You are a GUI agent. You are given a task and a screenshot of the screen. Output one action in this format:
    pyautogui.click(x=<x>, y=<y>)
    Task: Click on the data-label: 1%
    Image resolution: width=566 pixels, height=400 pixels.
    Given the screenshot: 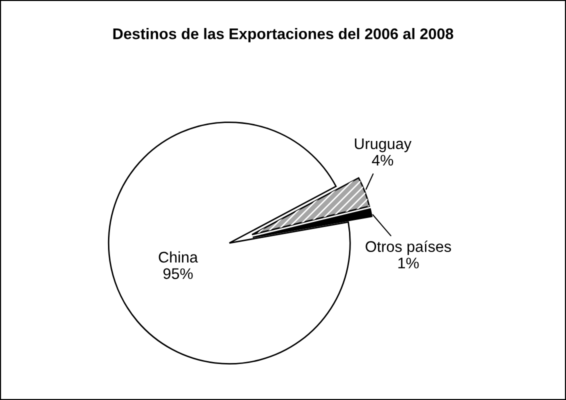 What is the action you would take?
    pyautogui.click(x=408, y=263)
    